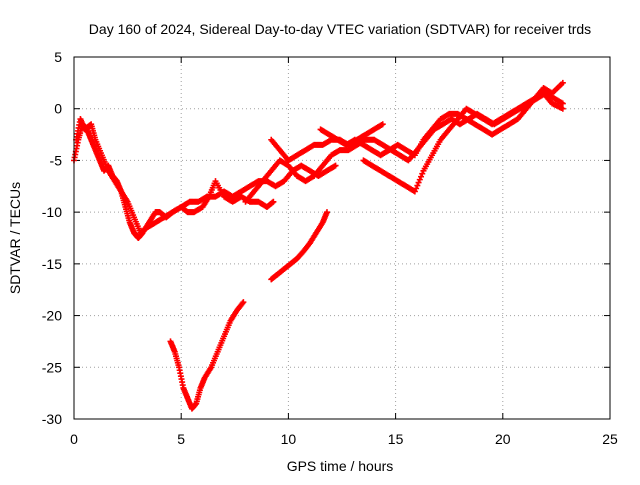  I want to click on x-tick-label: 0, so click(74, 439).